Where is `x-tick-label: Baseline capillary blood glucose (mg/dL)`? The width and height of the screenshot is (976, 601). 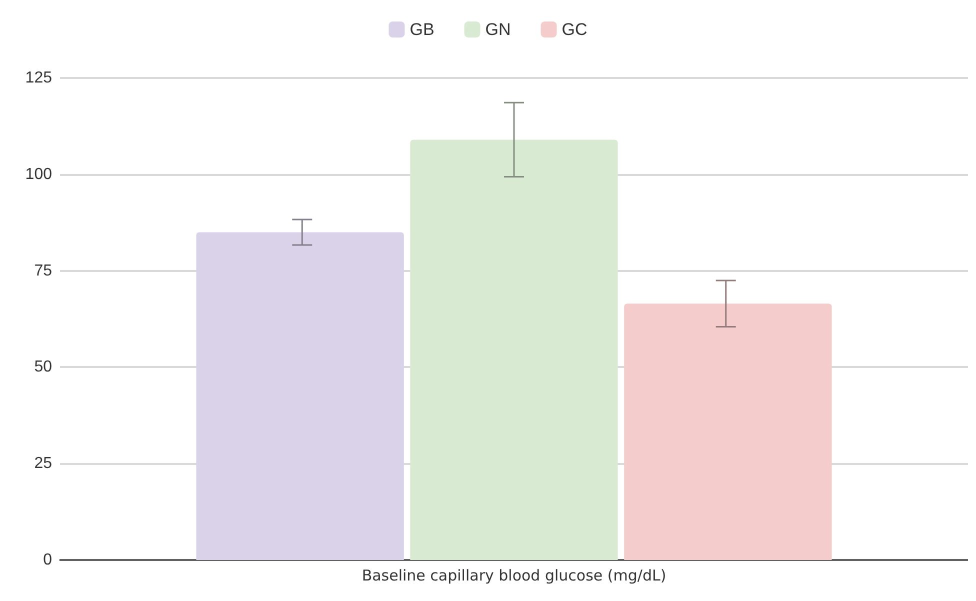 x-tick-label: Baseline capillary blood glucose (mg/dL) is located at coordinates (514, 575).